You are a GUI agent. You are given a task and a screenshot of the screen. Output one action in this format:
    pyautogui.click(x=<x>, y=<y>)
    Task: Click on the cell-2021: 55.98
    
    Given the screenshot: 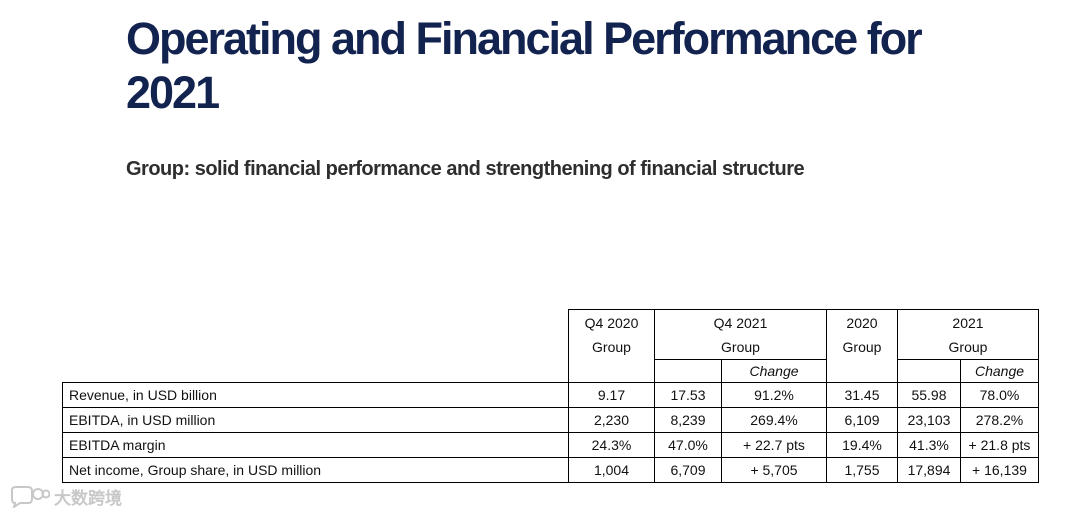 What is the action you would take?
    pyautogui.click(x=929, y=395)
    